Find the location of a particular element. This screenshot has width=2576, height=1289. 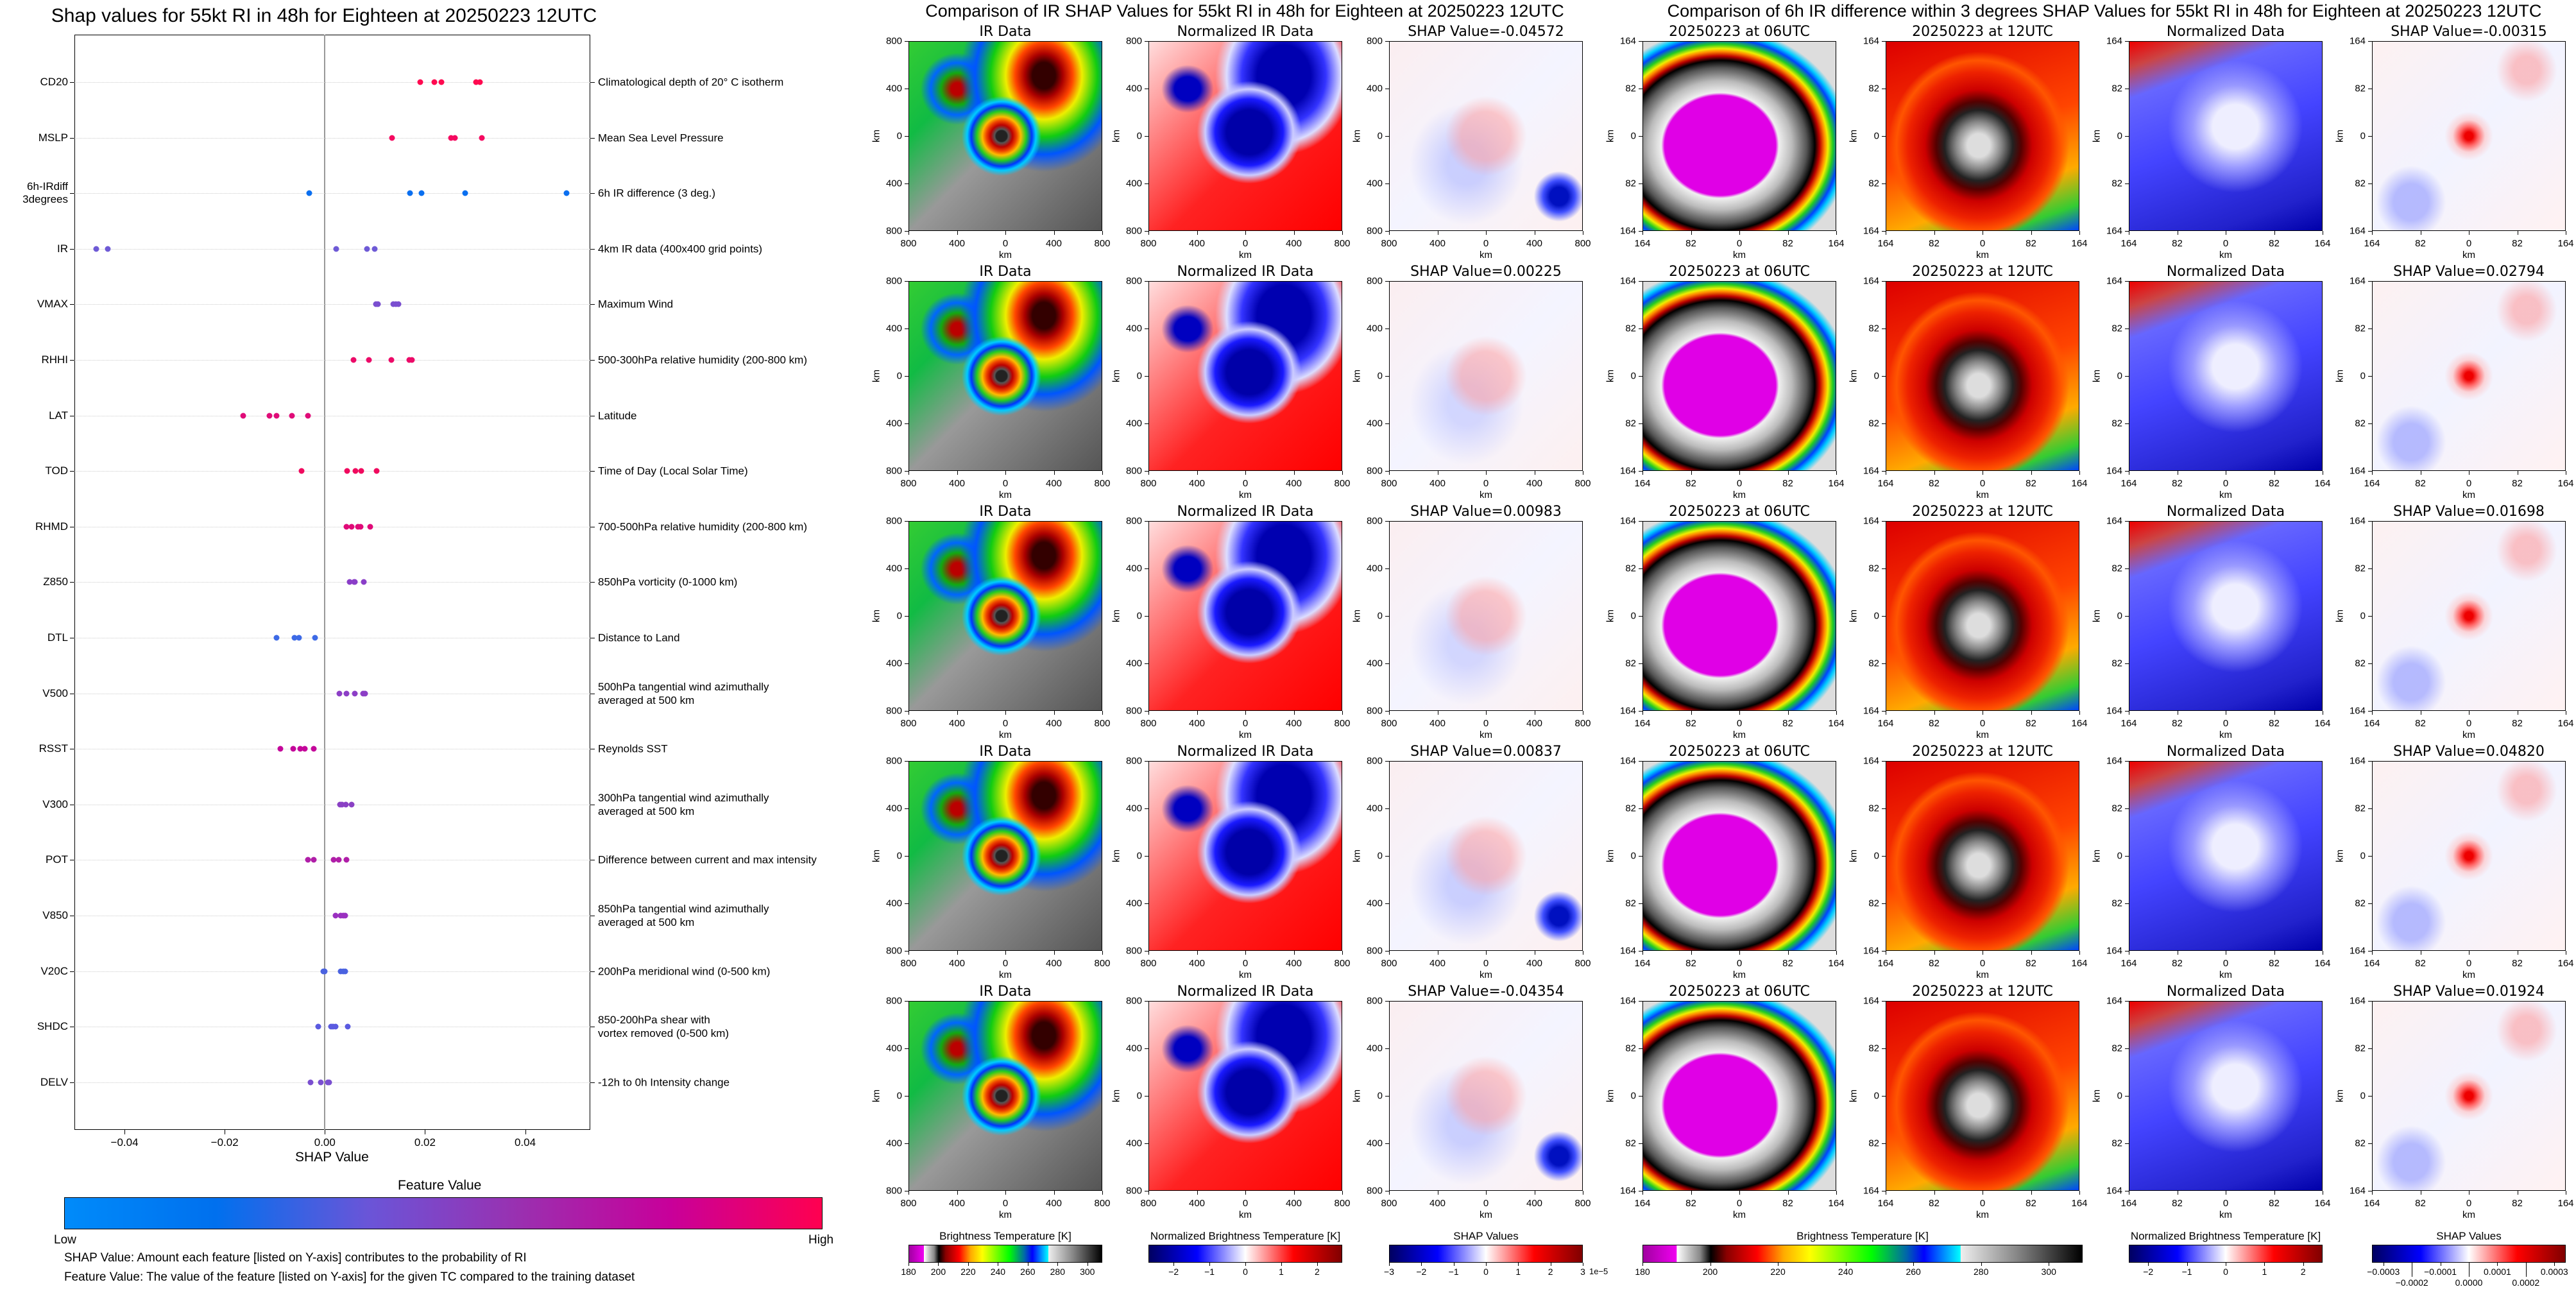

colorbar-label: Normalized Brightness Temperature [K] is located at coordinates (1245, 1236).